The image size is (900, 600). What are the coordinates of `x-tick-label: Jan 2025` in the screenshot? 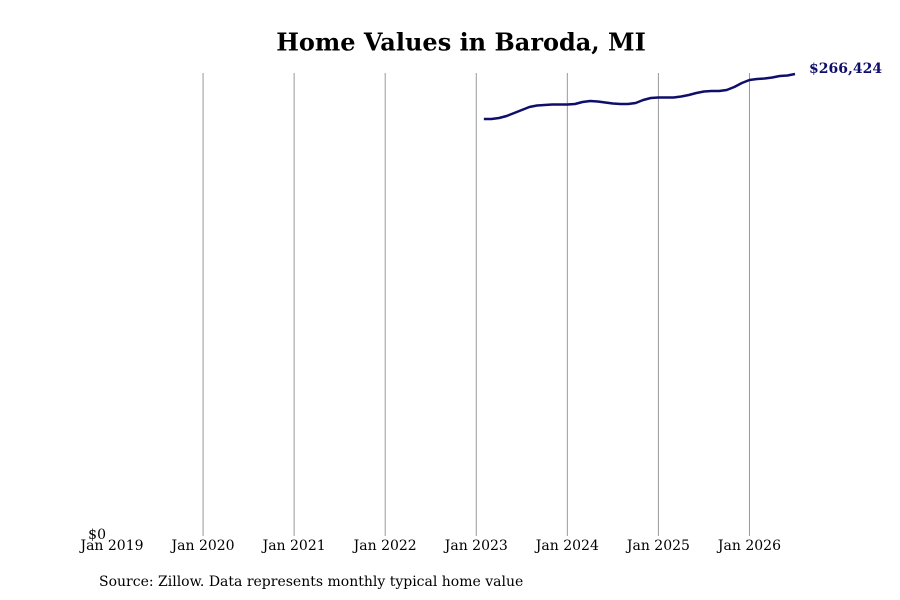 It's located at (657, 546).